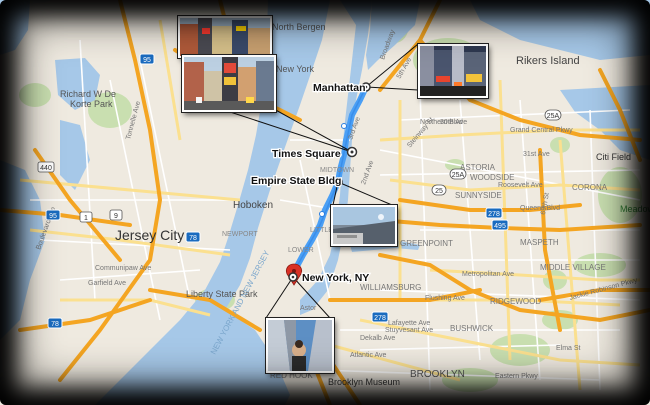 This screenshot has height=405, width=650. I want to click on label-hoboken: Hoboken, so click(253, 205).